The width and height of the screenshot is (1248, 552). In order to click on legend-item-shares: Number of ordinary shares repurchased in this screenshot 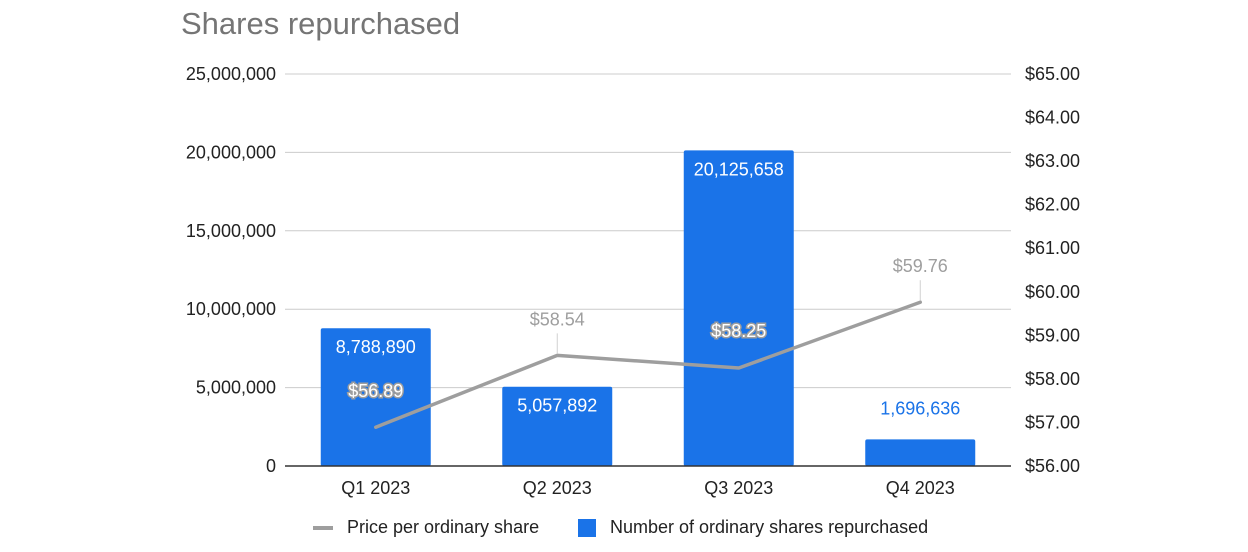, I will do `click(753, 527)`.